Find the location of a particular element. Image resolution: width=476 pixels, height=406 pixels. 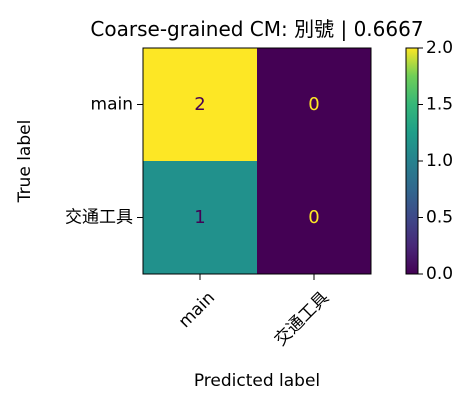

cell-value-label: 2 is located at coordinates (199, 104).